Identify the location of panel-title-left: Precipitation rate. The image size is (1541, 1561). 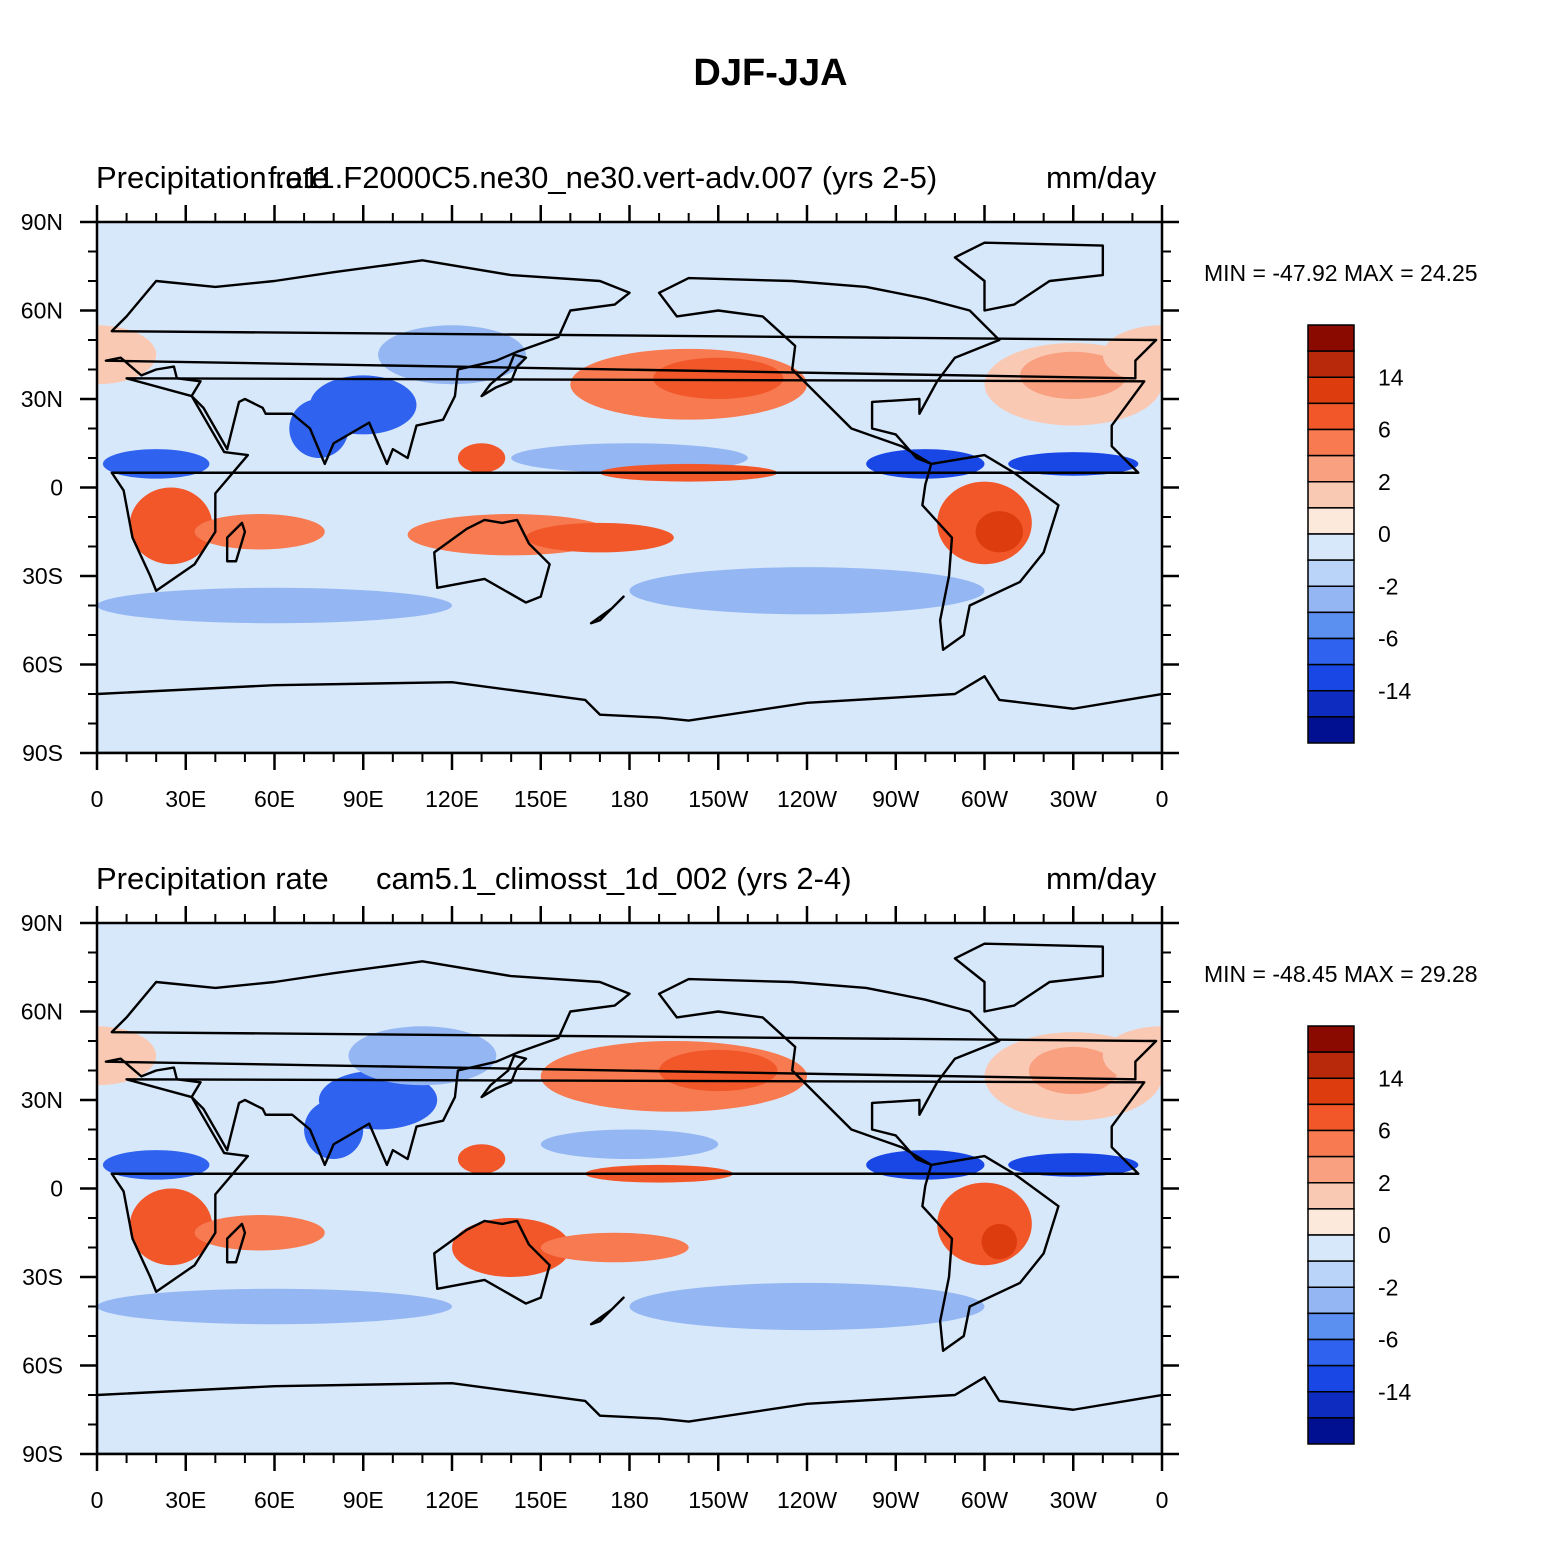
(212, 878).